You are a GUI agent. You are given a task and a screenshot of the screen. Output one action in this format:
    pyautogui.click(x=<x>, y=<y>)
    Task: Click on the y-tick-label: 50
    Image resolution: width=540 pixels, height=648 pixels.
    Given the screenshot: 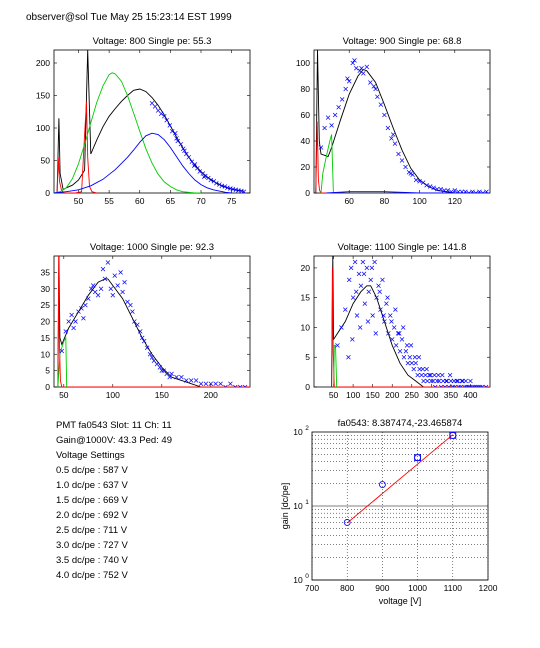 What is the action you would take?
    pyautogui.click(x=46, y=161)
    